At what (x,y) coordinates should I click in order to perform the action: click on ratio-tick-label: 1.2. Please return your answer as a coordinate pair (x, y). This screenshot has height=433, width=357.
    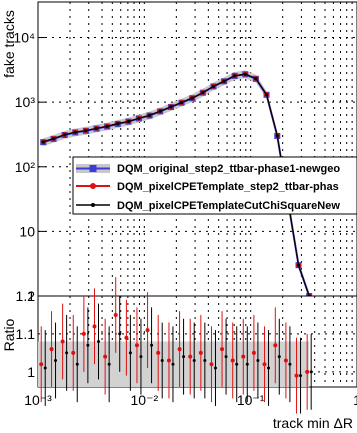
    Looking at the image, I should click on (26, 296).